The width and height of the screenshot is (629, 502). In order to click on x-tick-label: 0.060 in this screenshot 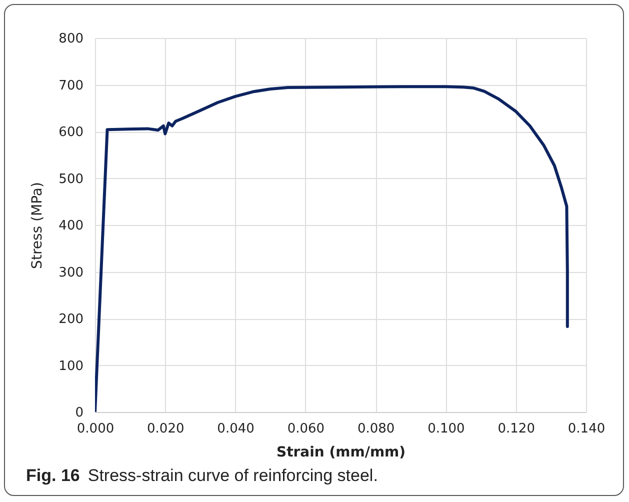, I will do `click(306, 429)`.